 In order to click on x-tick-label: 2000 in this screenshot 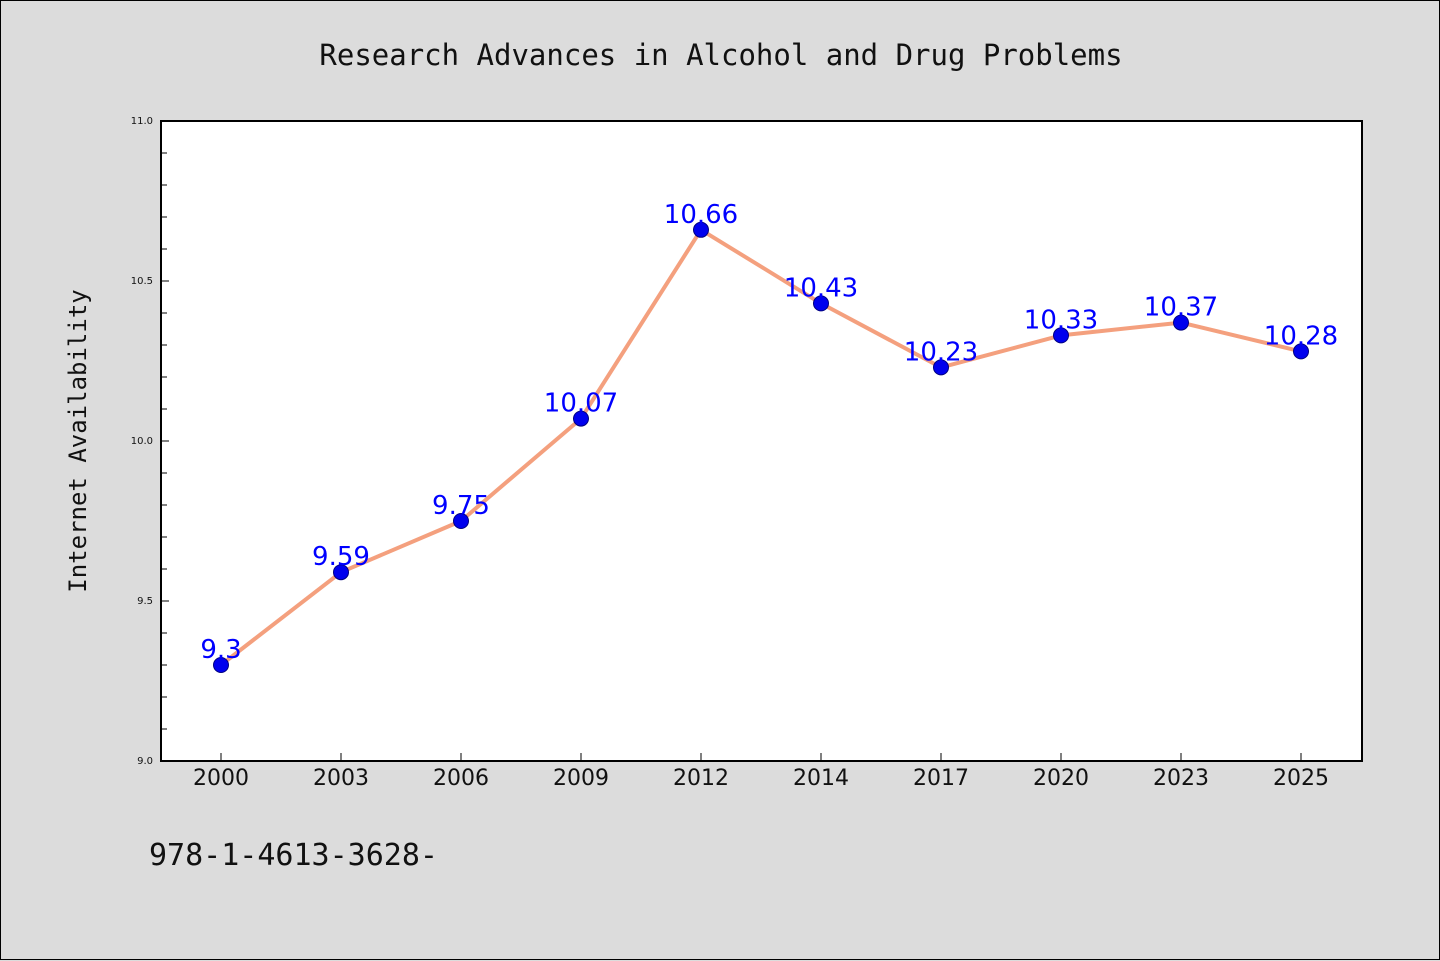, I will do `click(221, 778)`.